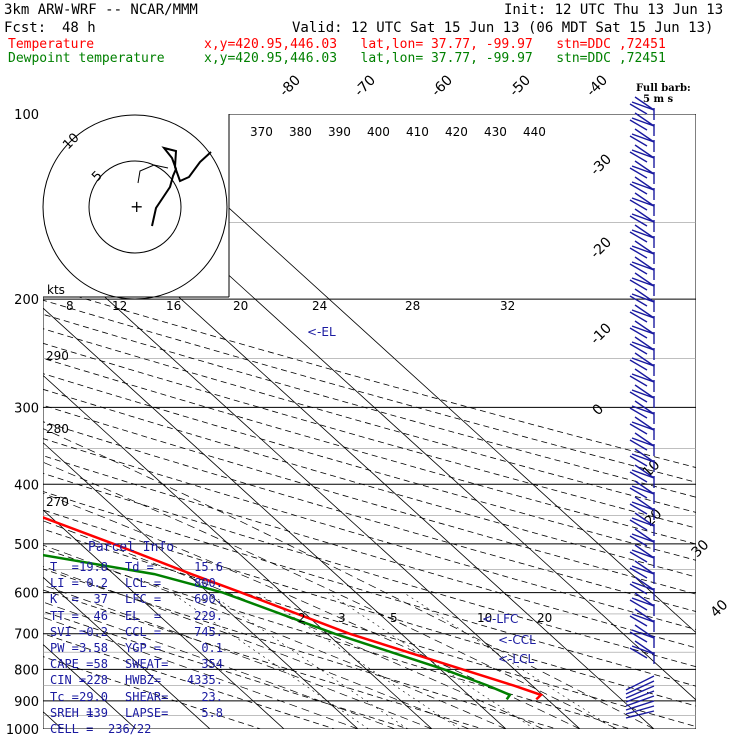  I want to click on theta-e-tick-label: 270, so click(57, 502).